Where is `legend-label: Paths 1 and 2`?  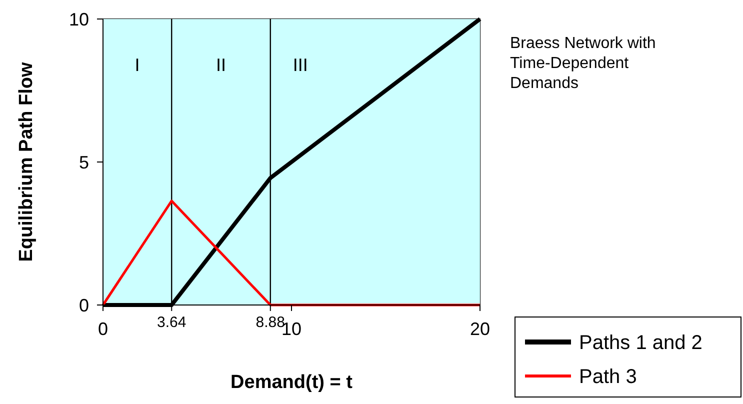 legend-label: Paths 1 and 2 is located at coordinates (640, 343).